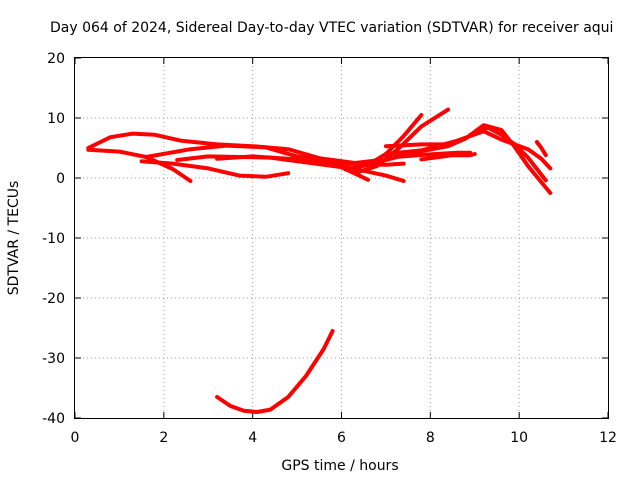  What do you see at coordinates (608, 438) in the screenshot?
I see `x-tick-label: 12` at bounding box center [608, 438].